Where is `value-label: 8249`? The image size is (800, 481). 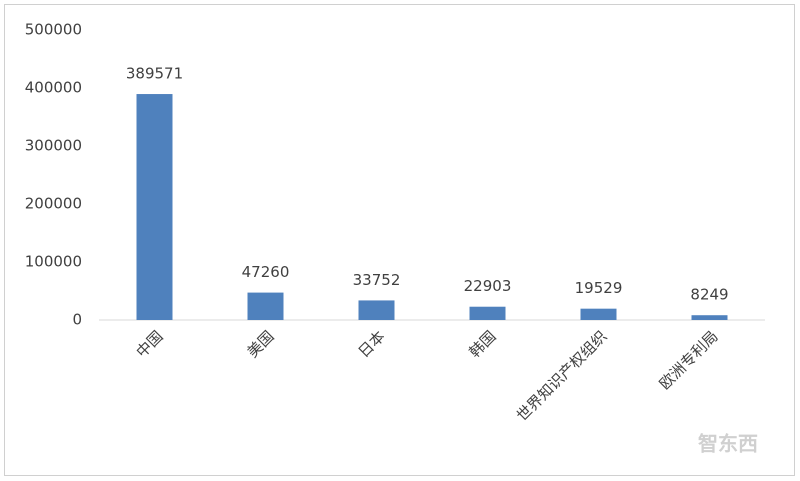 value-label: 8249 is located at coordinates (709, 295).